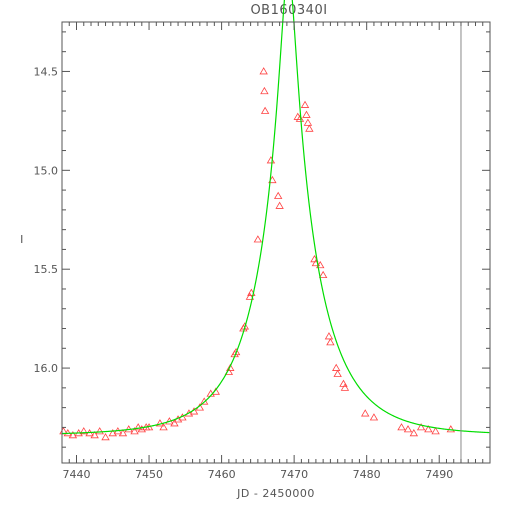  What do you see at coordinates (288, 10) in the screenshot?
I see `chart-title: OB160340I` at bounding box center [288, 10].